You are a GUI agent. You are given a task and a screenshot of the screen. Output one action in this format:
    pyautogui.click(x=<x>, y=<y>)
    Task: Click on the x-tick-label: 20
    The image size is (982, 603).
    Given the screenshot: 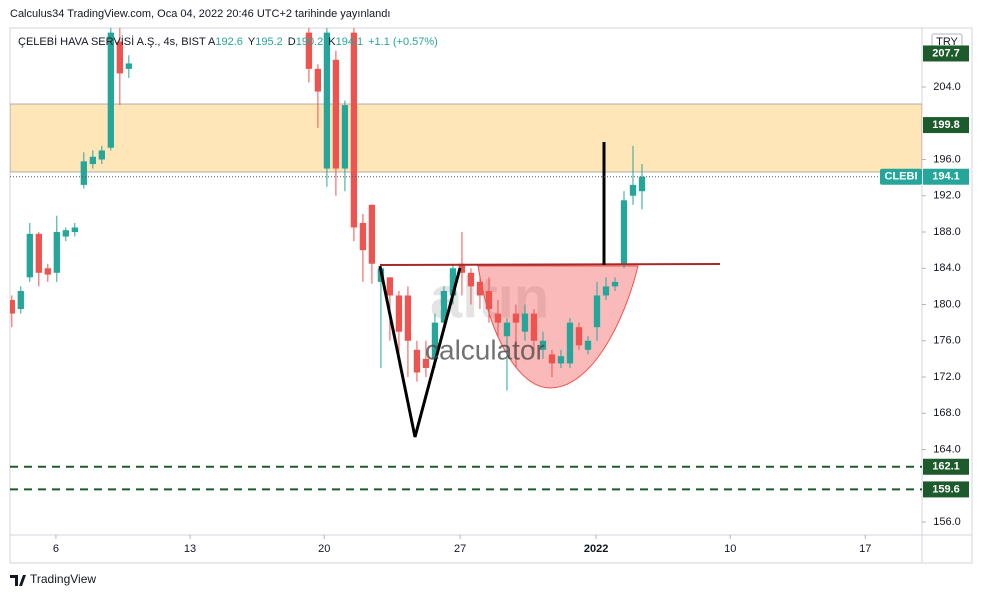 What is the action you would take?
    pyautogui.click(x=324, y=549)
    